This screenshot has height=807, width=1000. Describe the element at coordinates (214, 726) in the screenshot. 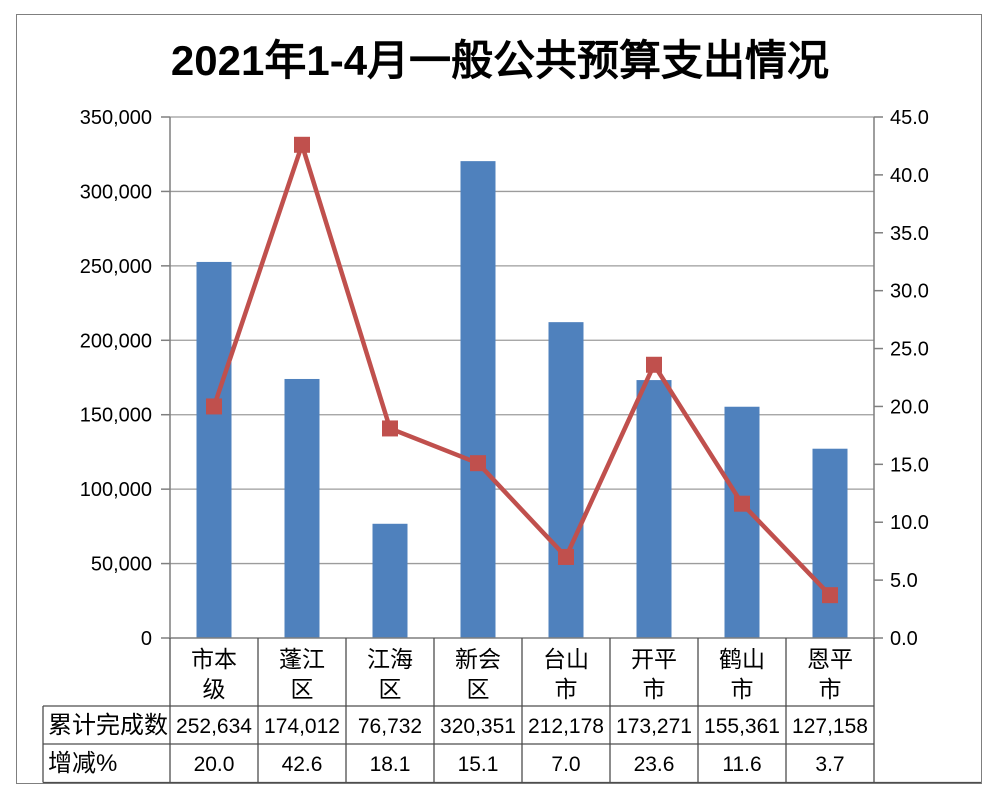

I see `table-value: 252,634` at that location.